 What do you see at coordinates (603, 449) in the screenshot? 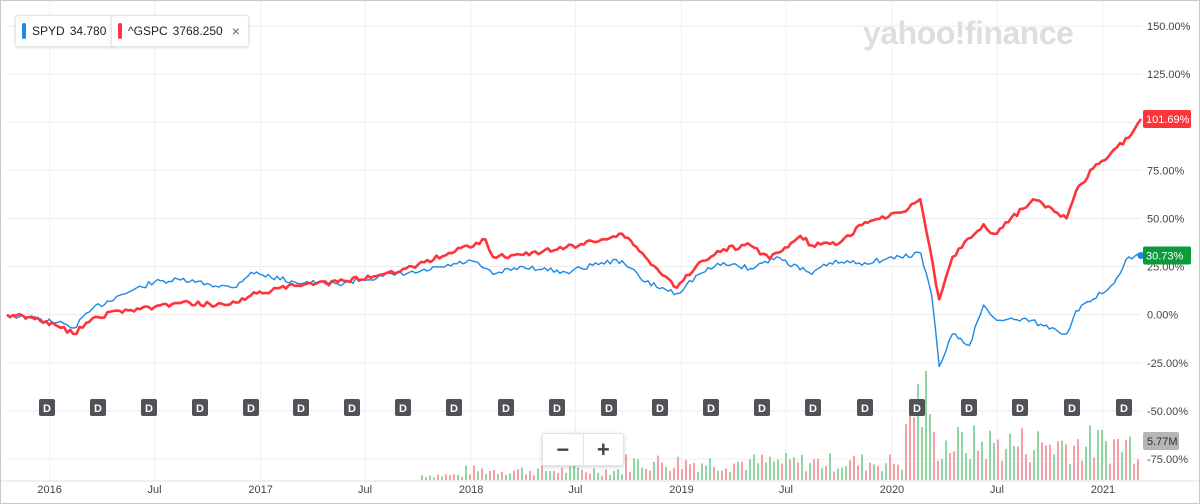
I see `zoom-in-button: +` at bounding box center [603, 449].